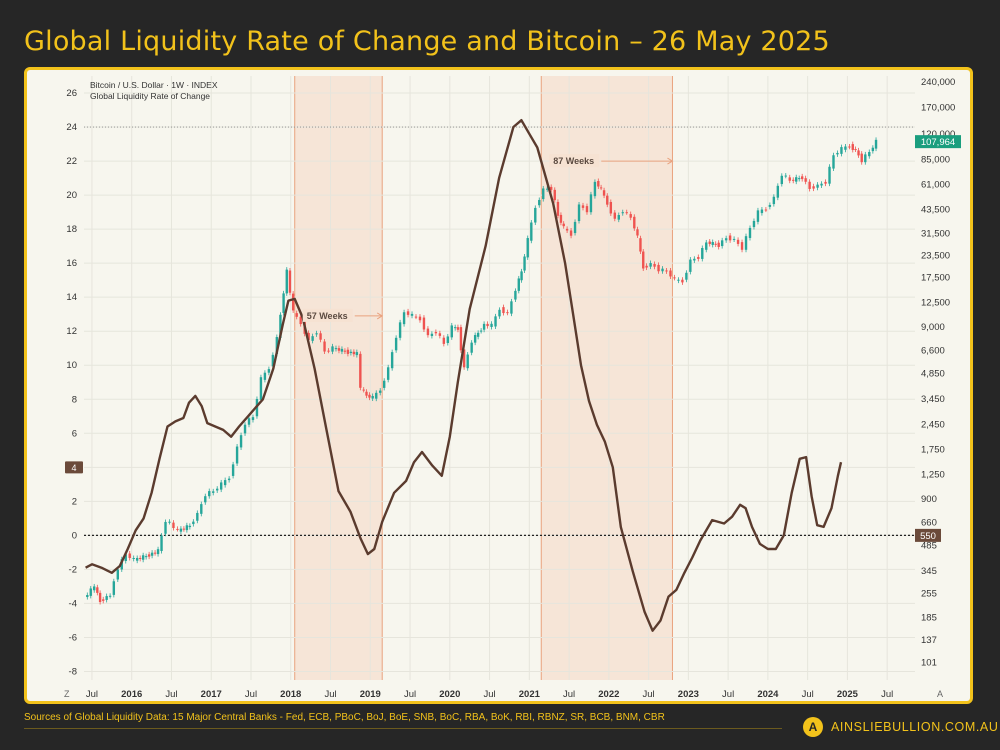  Describe the element at coordinates (71, 161) in the screenshot. I see `left-tick-label: 22` at that location.